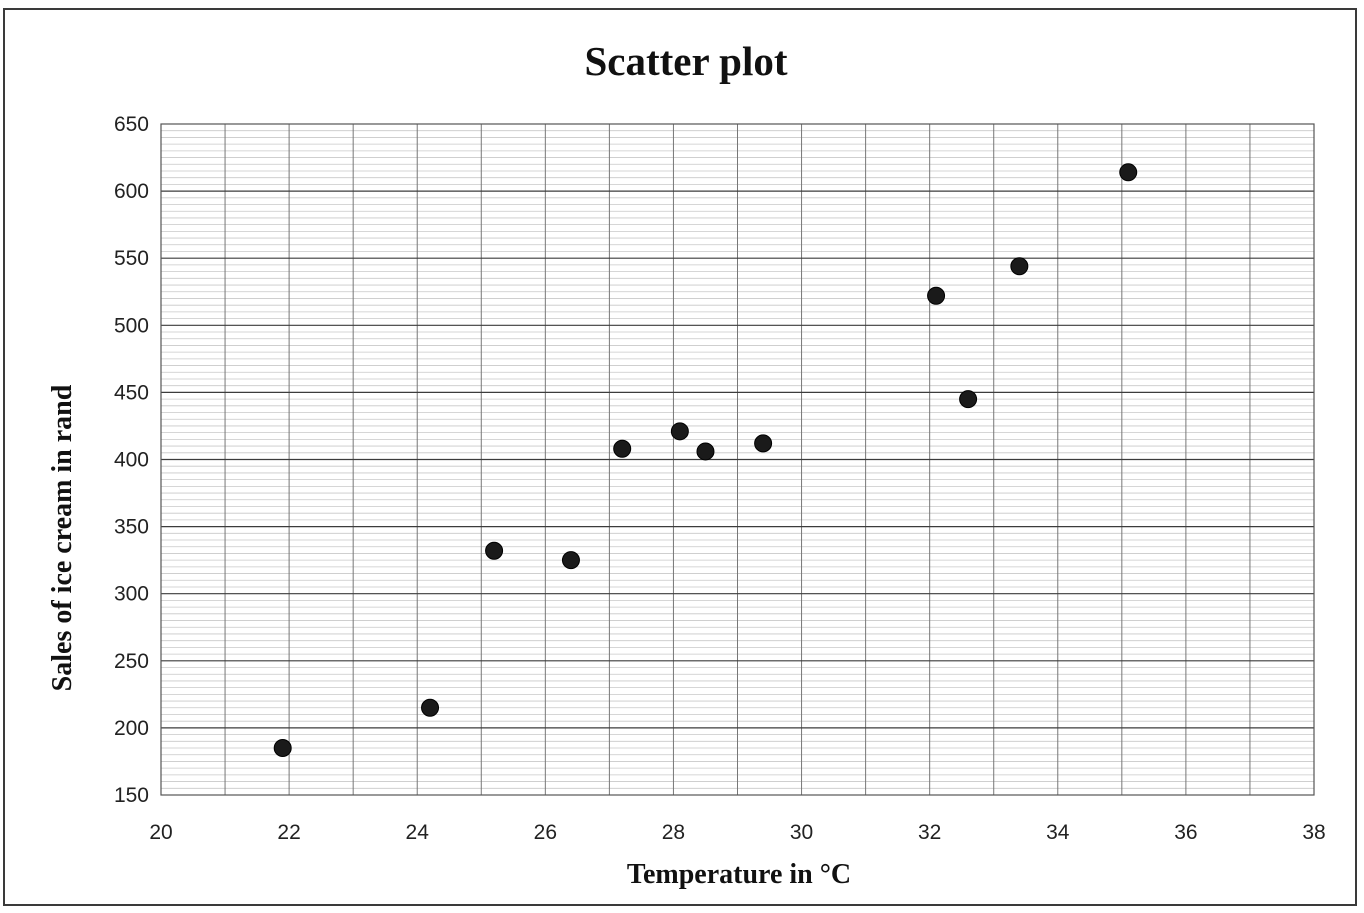  I want to click on x-tick-label: 28, so click(673, 832).